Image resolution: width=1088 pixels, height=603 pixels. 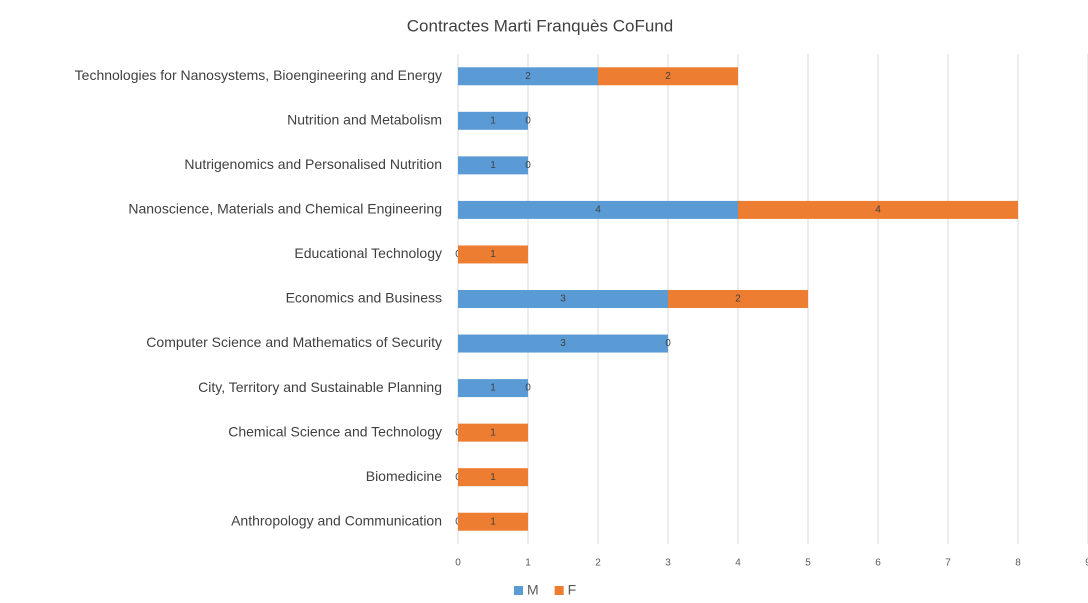 I want to click on y-tick-label: City, Territory and Sustainable Planning, so click(x=320, y=387).